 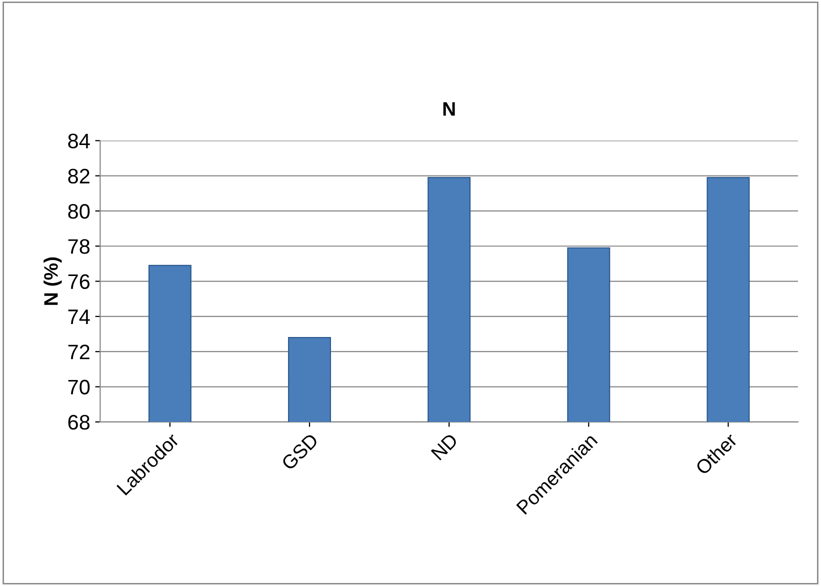 I want to click on y-axis-title: N (%), so click(x=53, y=281).